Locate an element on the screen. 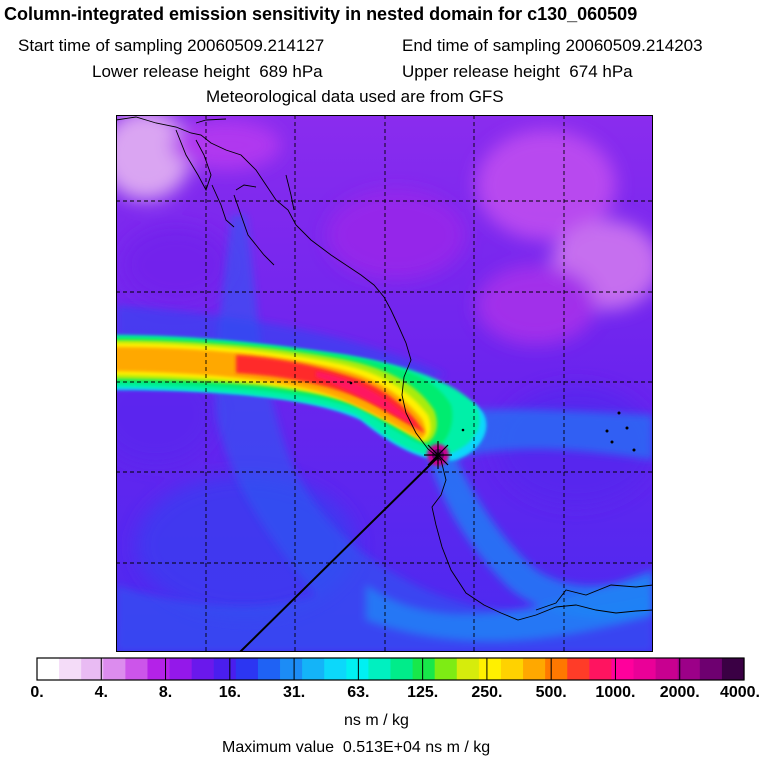 This screenshot has height=768, width=768. end-time-value: 20060509.214203 is located at coordinates (634, 45).